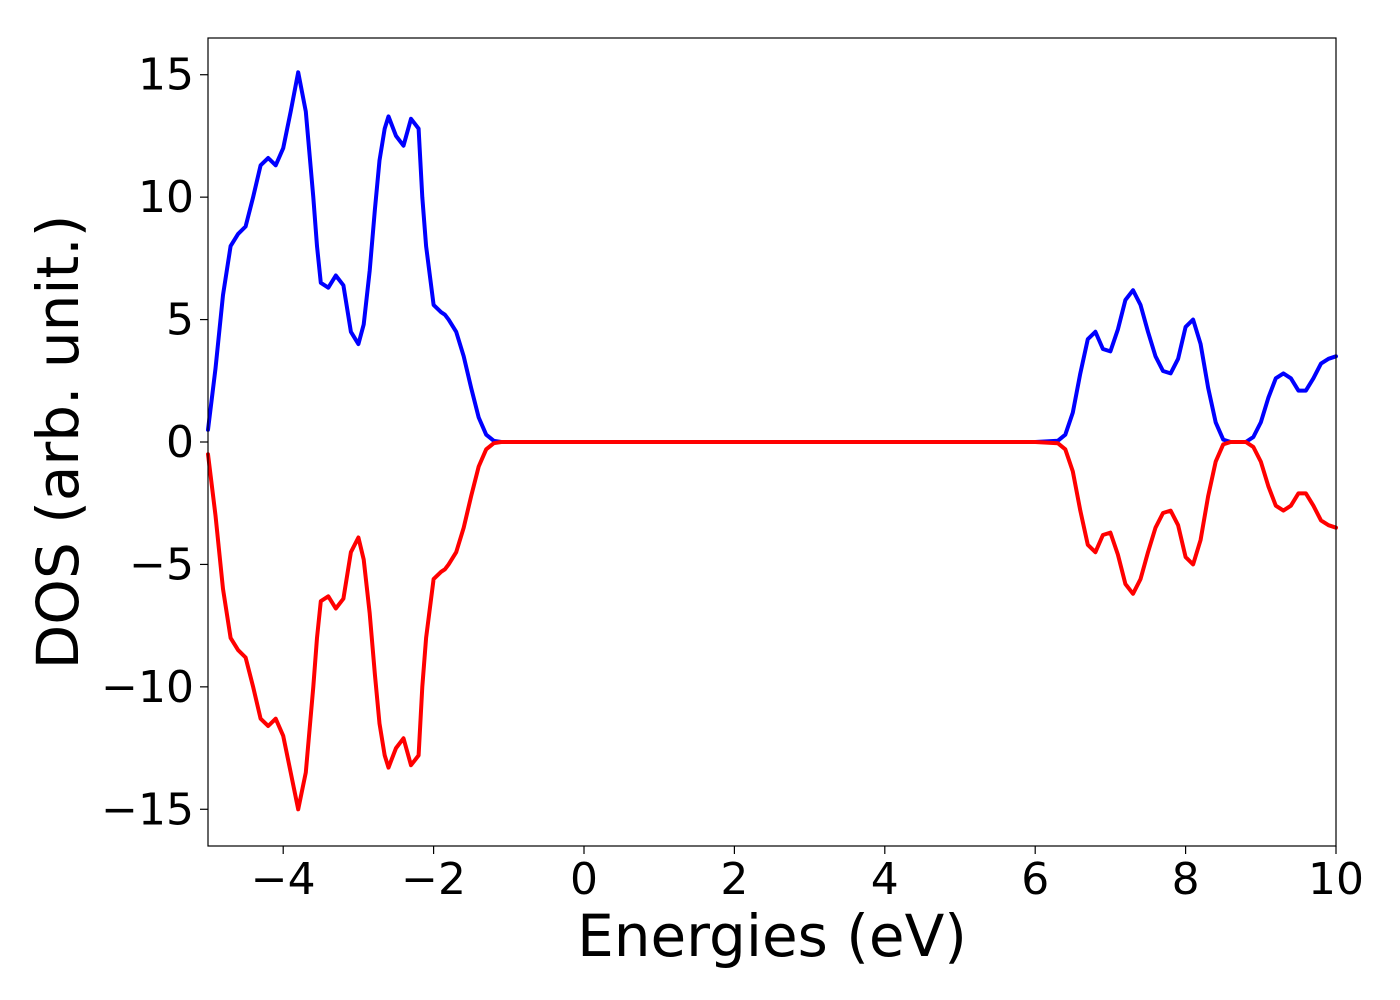 The width and height of the screenshot is (1400, 1000). What do you see at coordinates (433, 879) in the screenshot?
I see `x-tick-label: −2` at bounding box center [433, 879].